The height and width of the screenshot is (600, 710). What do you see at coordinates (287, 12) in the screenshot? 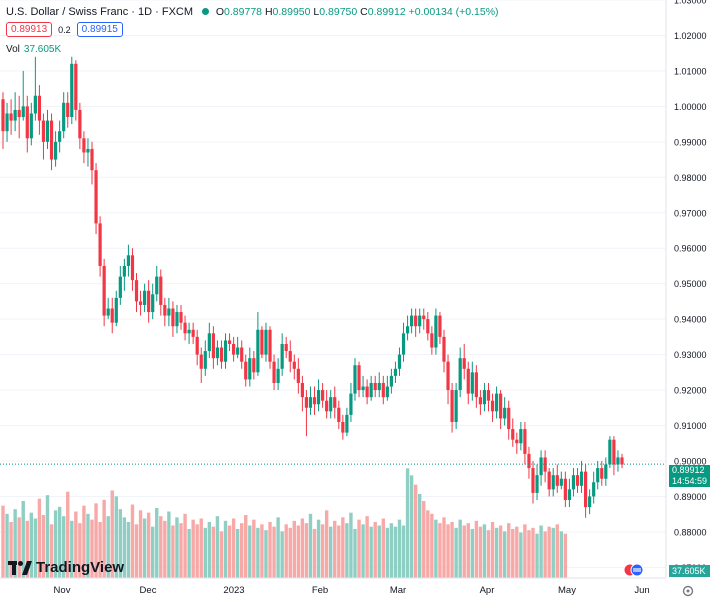
I see `ohlc-high: H0.89950` at bounding box center [287, 12].